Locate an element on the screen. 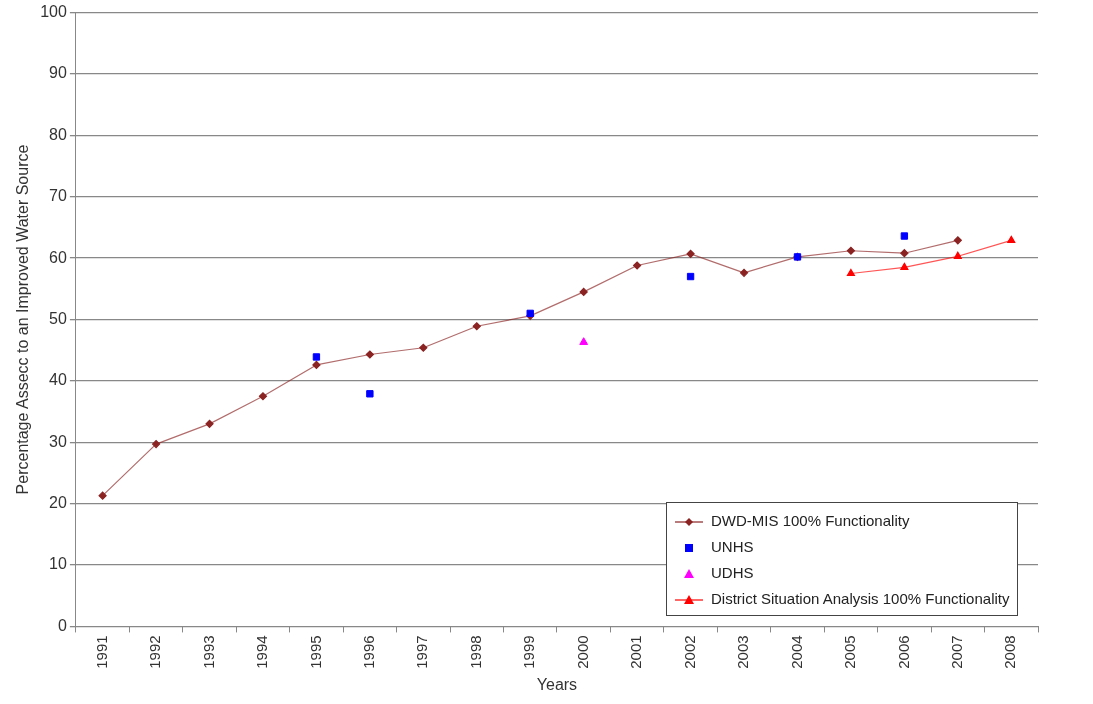 The width and height of the screenshot is (1093, 704). x-tick-label: 2006 is located at coordinates (903, 652).